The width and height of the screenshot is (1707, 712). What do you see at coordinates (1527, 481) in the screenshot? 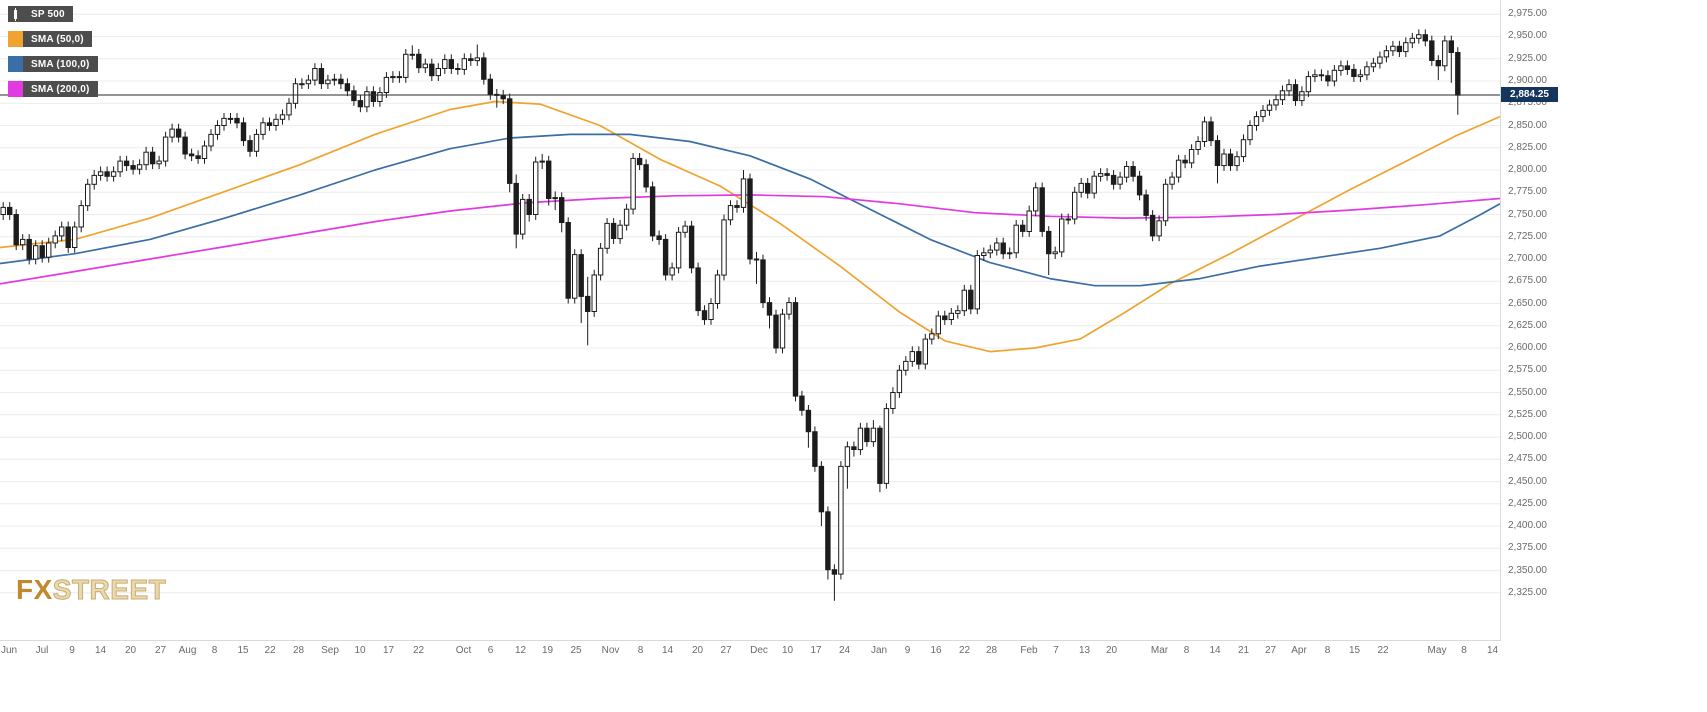
I see `y-axis-label: 2,450.00` at bounding box center [1527, 481].